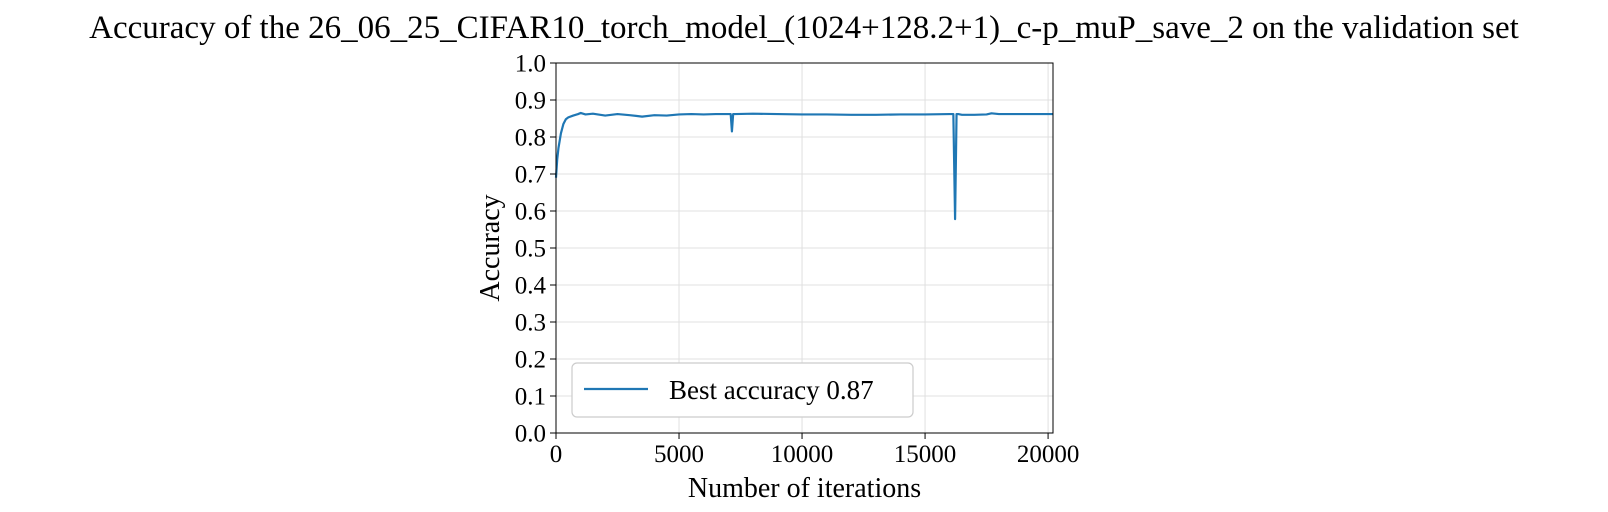 Image resolution: width=1608 pixels, height=512 pixels. What do you see at coordinates (679, 454) in the screenshot?
I see `x-tick-label-1: 5000` at bounding box center [679, 454].